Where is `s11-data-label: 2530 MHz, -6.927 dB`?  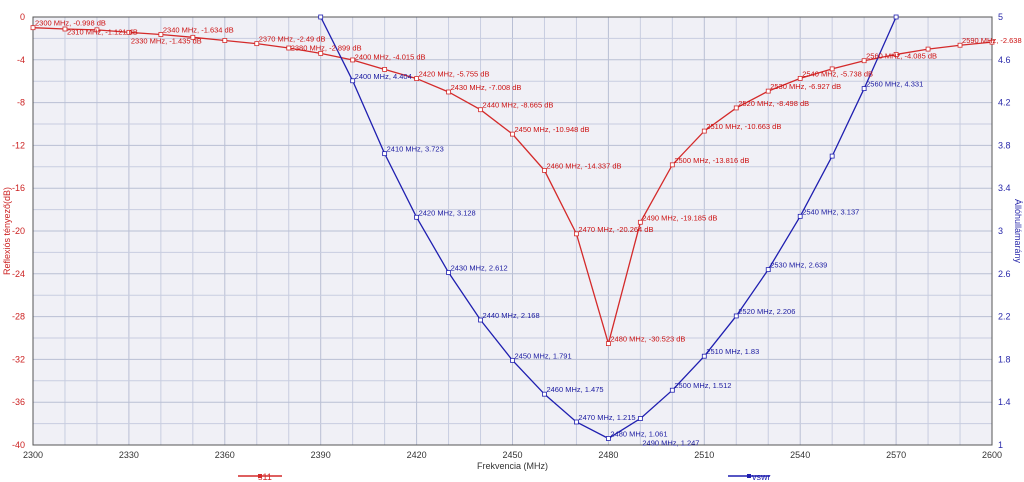
s11-data-label: 2530 MHz, -6.927 dB is located at coordinates (805, 86).